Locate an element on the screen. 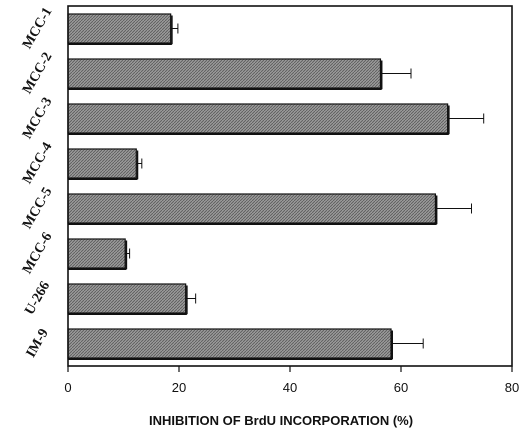  category-label: MCC-5 is located at coordinates (38, 208).